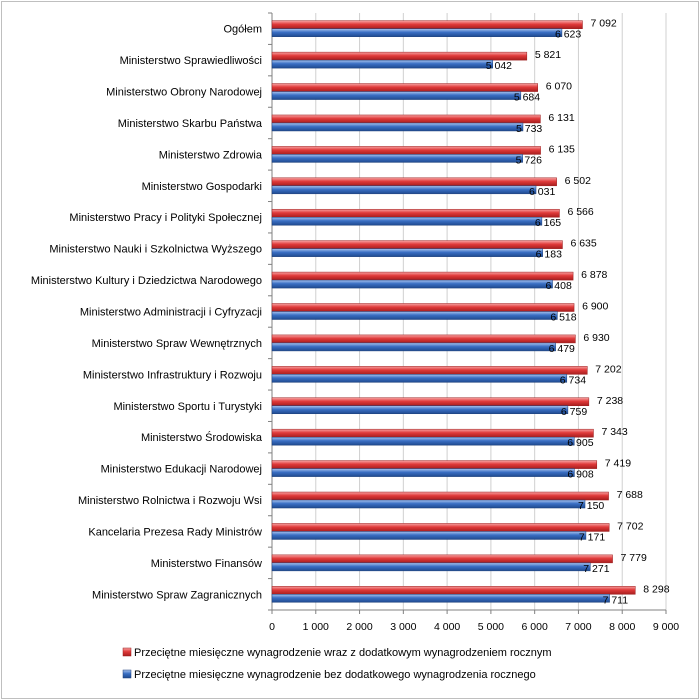  What do you see at coordinates (184, 93) in the screenshot?
I see `category-label: Ministerstwo Obrony Narodowej` at bounding box center [184, 93].